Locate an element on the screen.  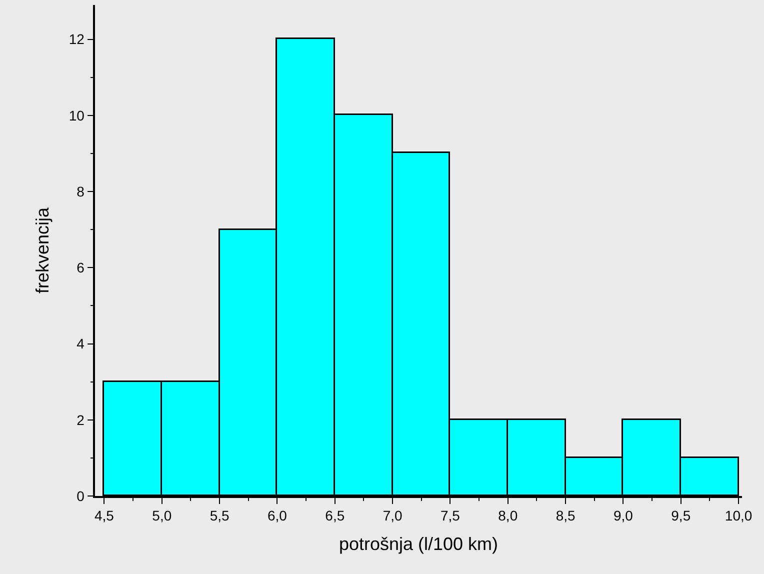
x-tick-label: 5,5 is located at coordinates (220, 516).